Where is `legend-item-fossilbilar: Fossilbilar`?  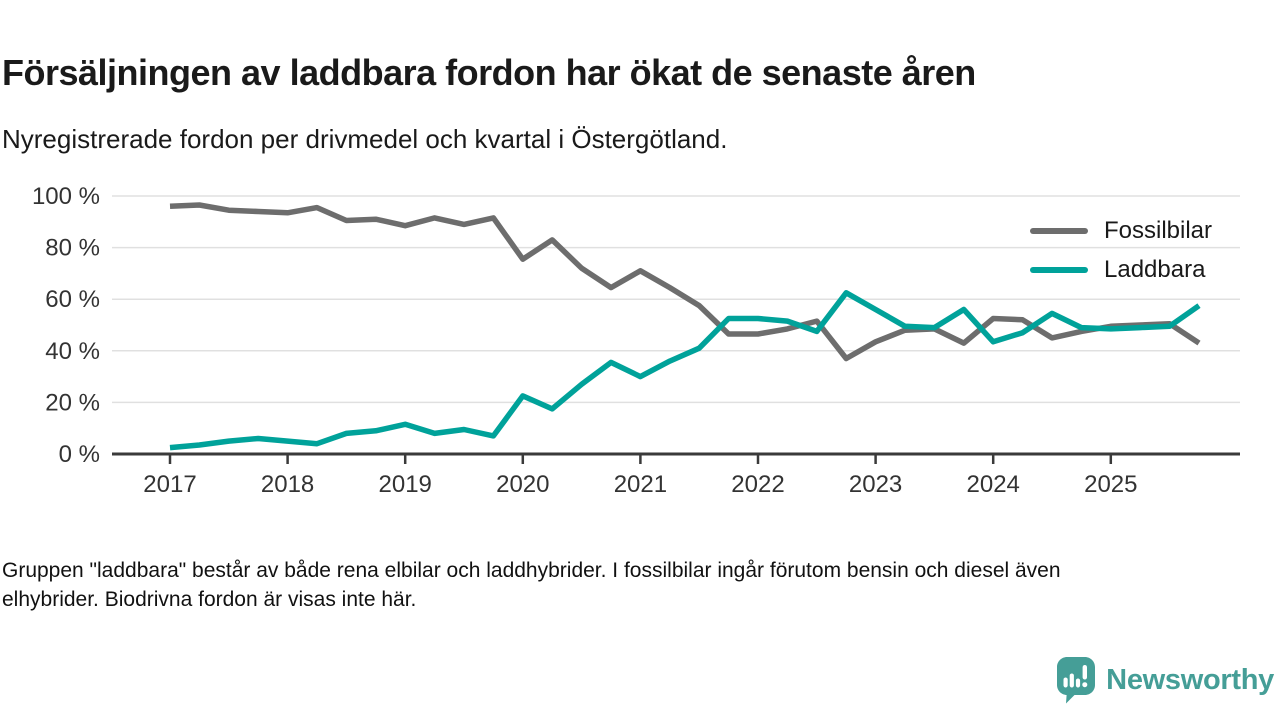 legend-item-fossilbilar: Fossilbilar is located at coordinates (1121, 231).